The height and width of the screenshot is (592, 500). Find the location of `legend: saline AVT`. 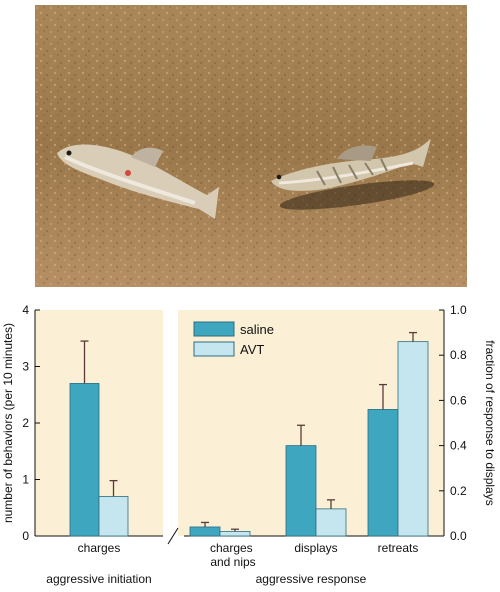

legend: saline AVT is located at coordinates (233, 339).